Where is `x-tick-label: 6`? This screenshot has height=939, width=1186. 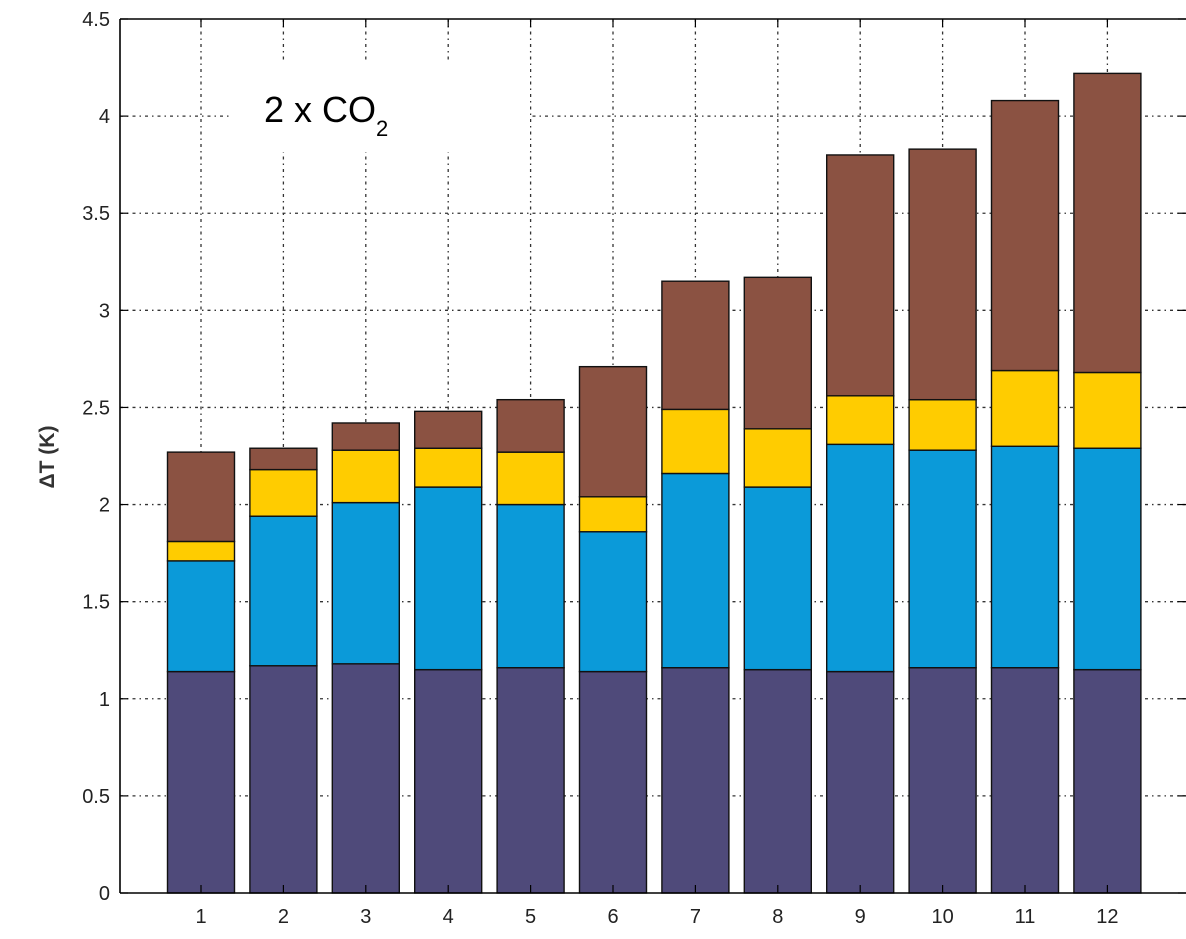 x-tick-label: 6 is located at coordinates (612, 917).